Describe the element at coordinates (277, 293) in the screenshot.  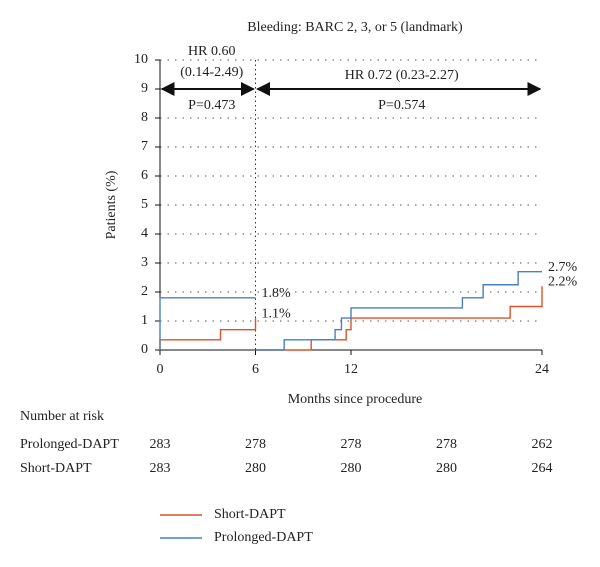
I see `end-label: 1.8%` at that location.